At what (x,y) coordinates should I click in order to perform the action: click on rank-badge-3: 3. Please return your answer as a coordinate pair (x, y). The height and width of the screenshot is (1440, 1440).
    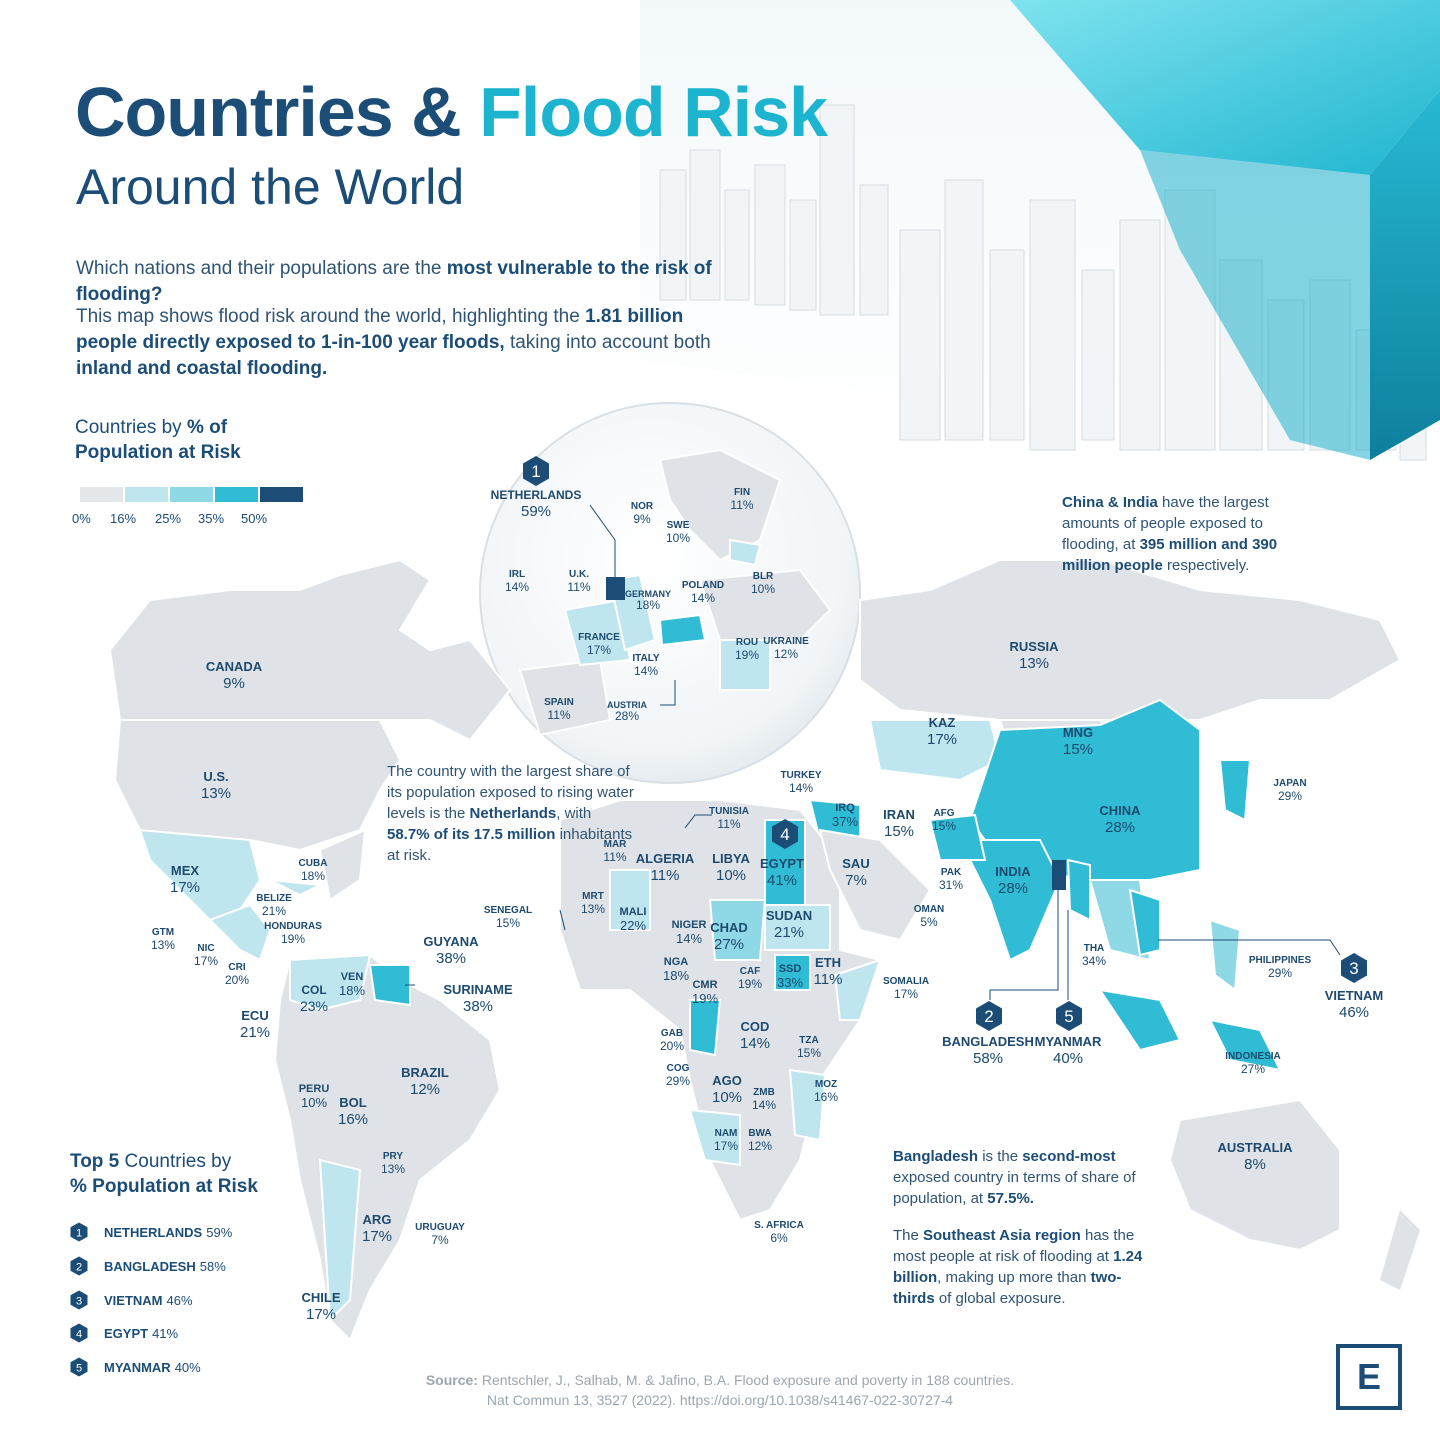
    Looking at the image, I should click on (1354, 968).